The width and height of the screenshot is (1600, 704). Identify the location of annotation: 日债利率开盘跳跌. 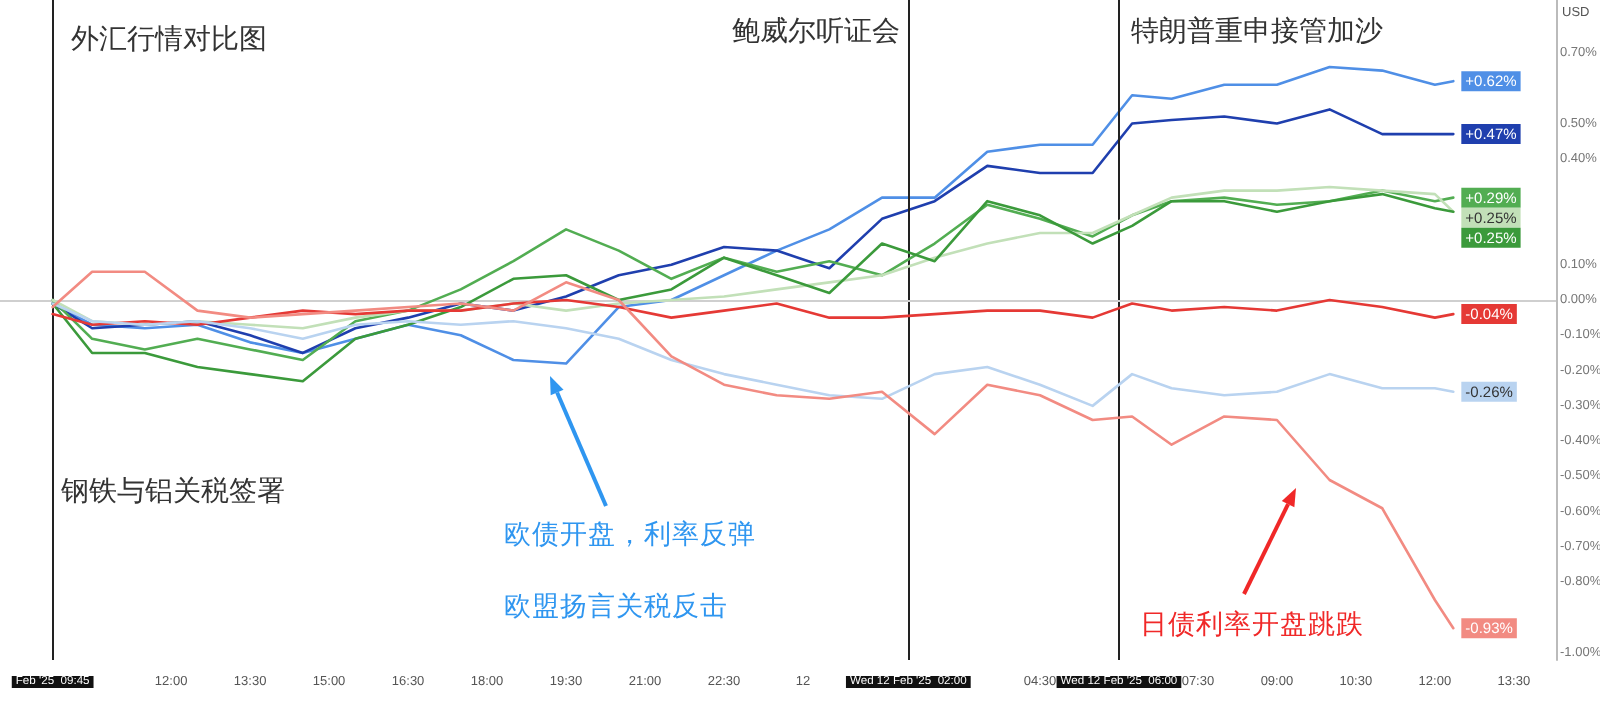
(1252, 624).